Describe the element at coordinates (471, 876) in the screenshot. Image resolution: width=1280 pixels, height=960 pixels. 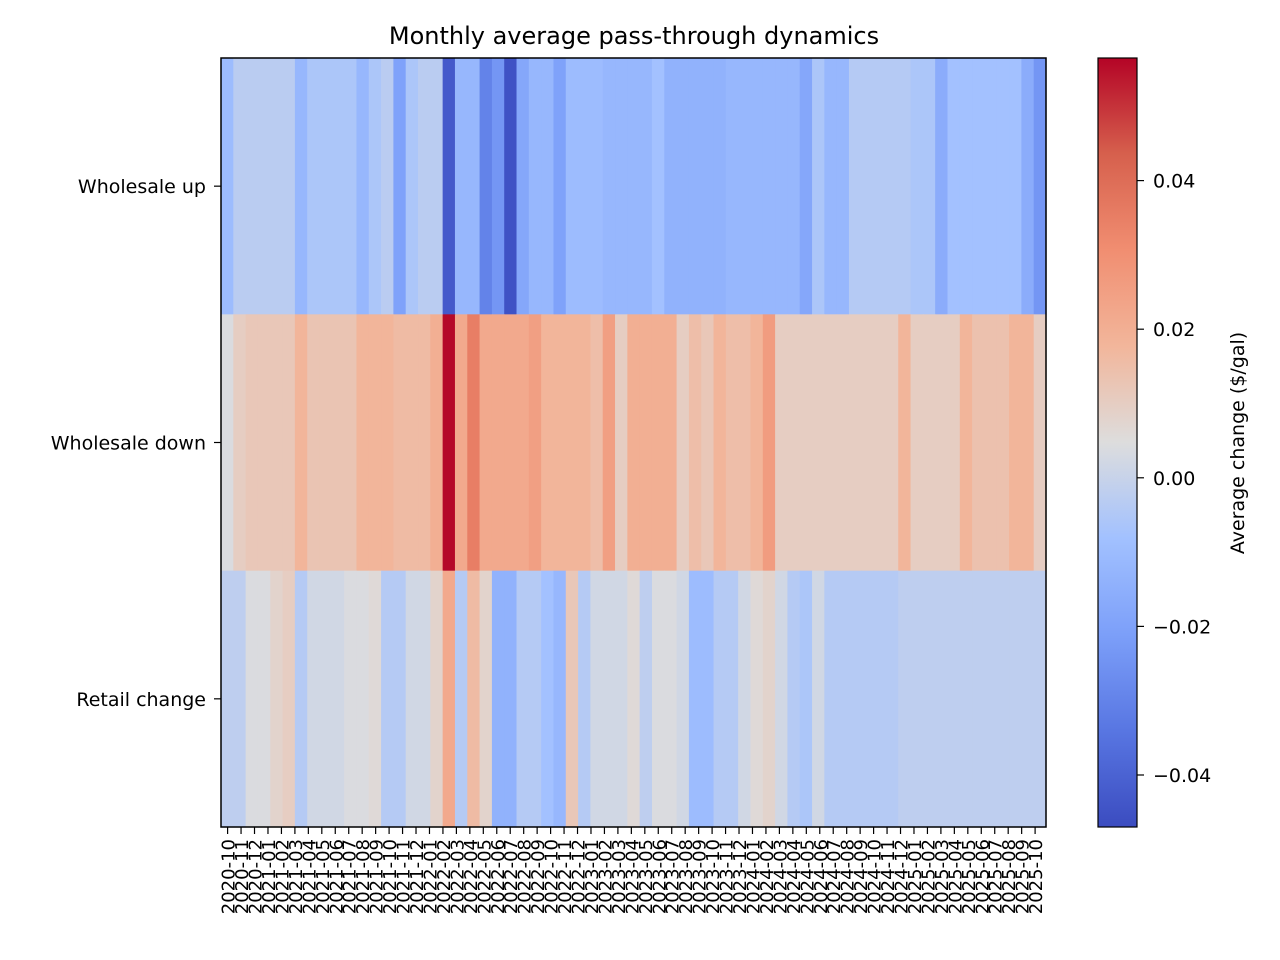
I see `x-tick-label: 2022-04` at that location.